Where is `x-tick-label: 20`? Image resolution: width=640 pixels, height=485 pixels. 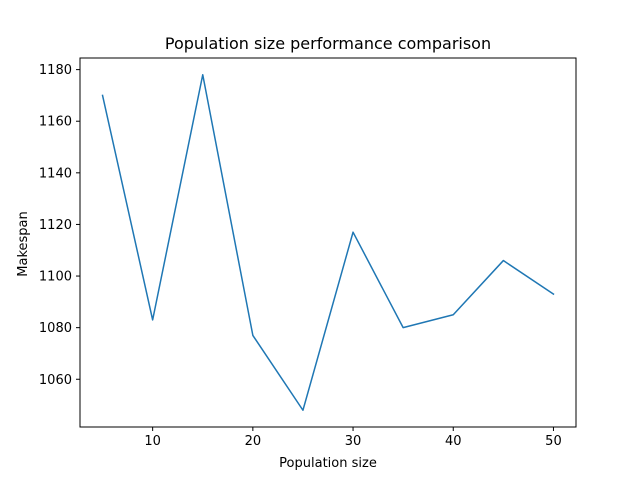 x-tick-label: 20 is located at coordinates (253, 441).